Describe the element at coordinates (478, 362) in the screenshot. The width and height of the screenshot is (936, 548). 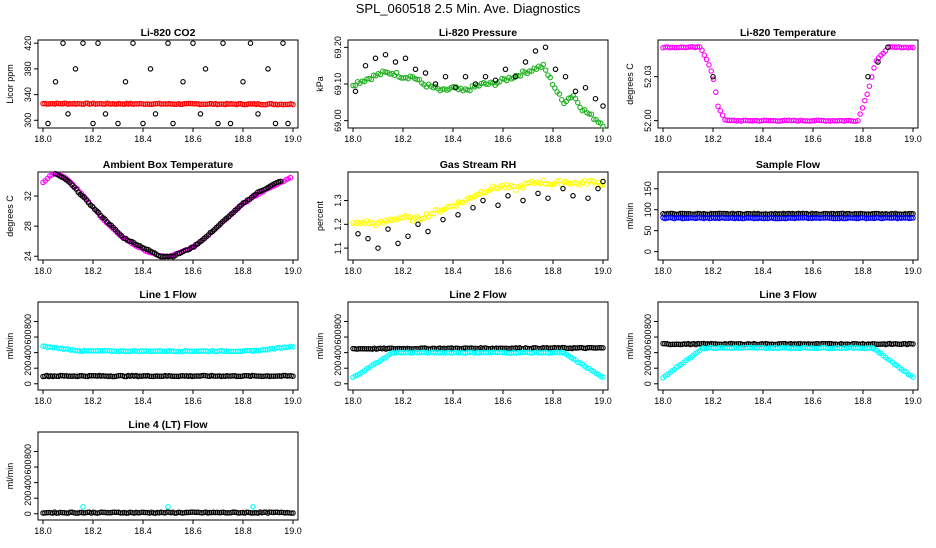
I see `points-line2` at that location.